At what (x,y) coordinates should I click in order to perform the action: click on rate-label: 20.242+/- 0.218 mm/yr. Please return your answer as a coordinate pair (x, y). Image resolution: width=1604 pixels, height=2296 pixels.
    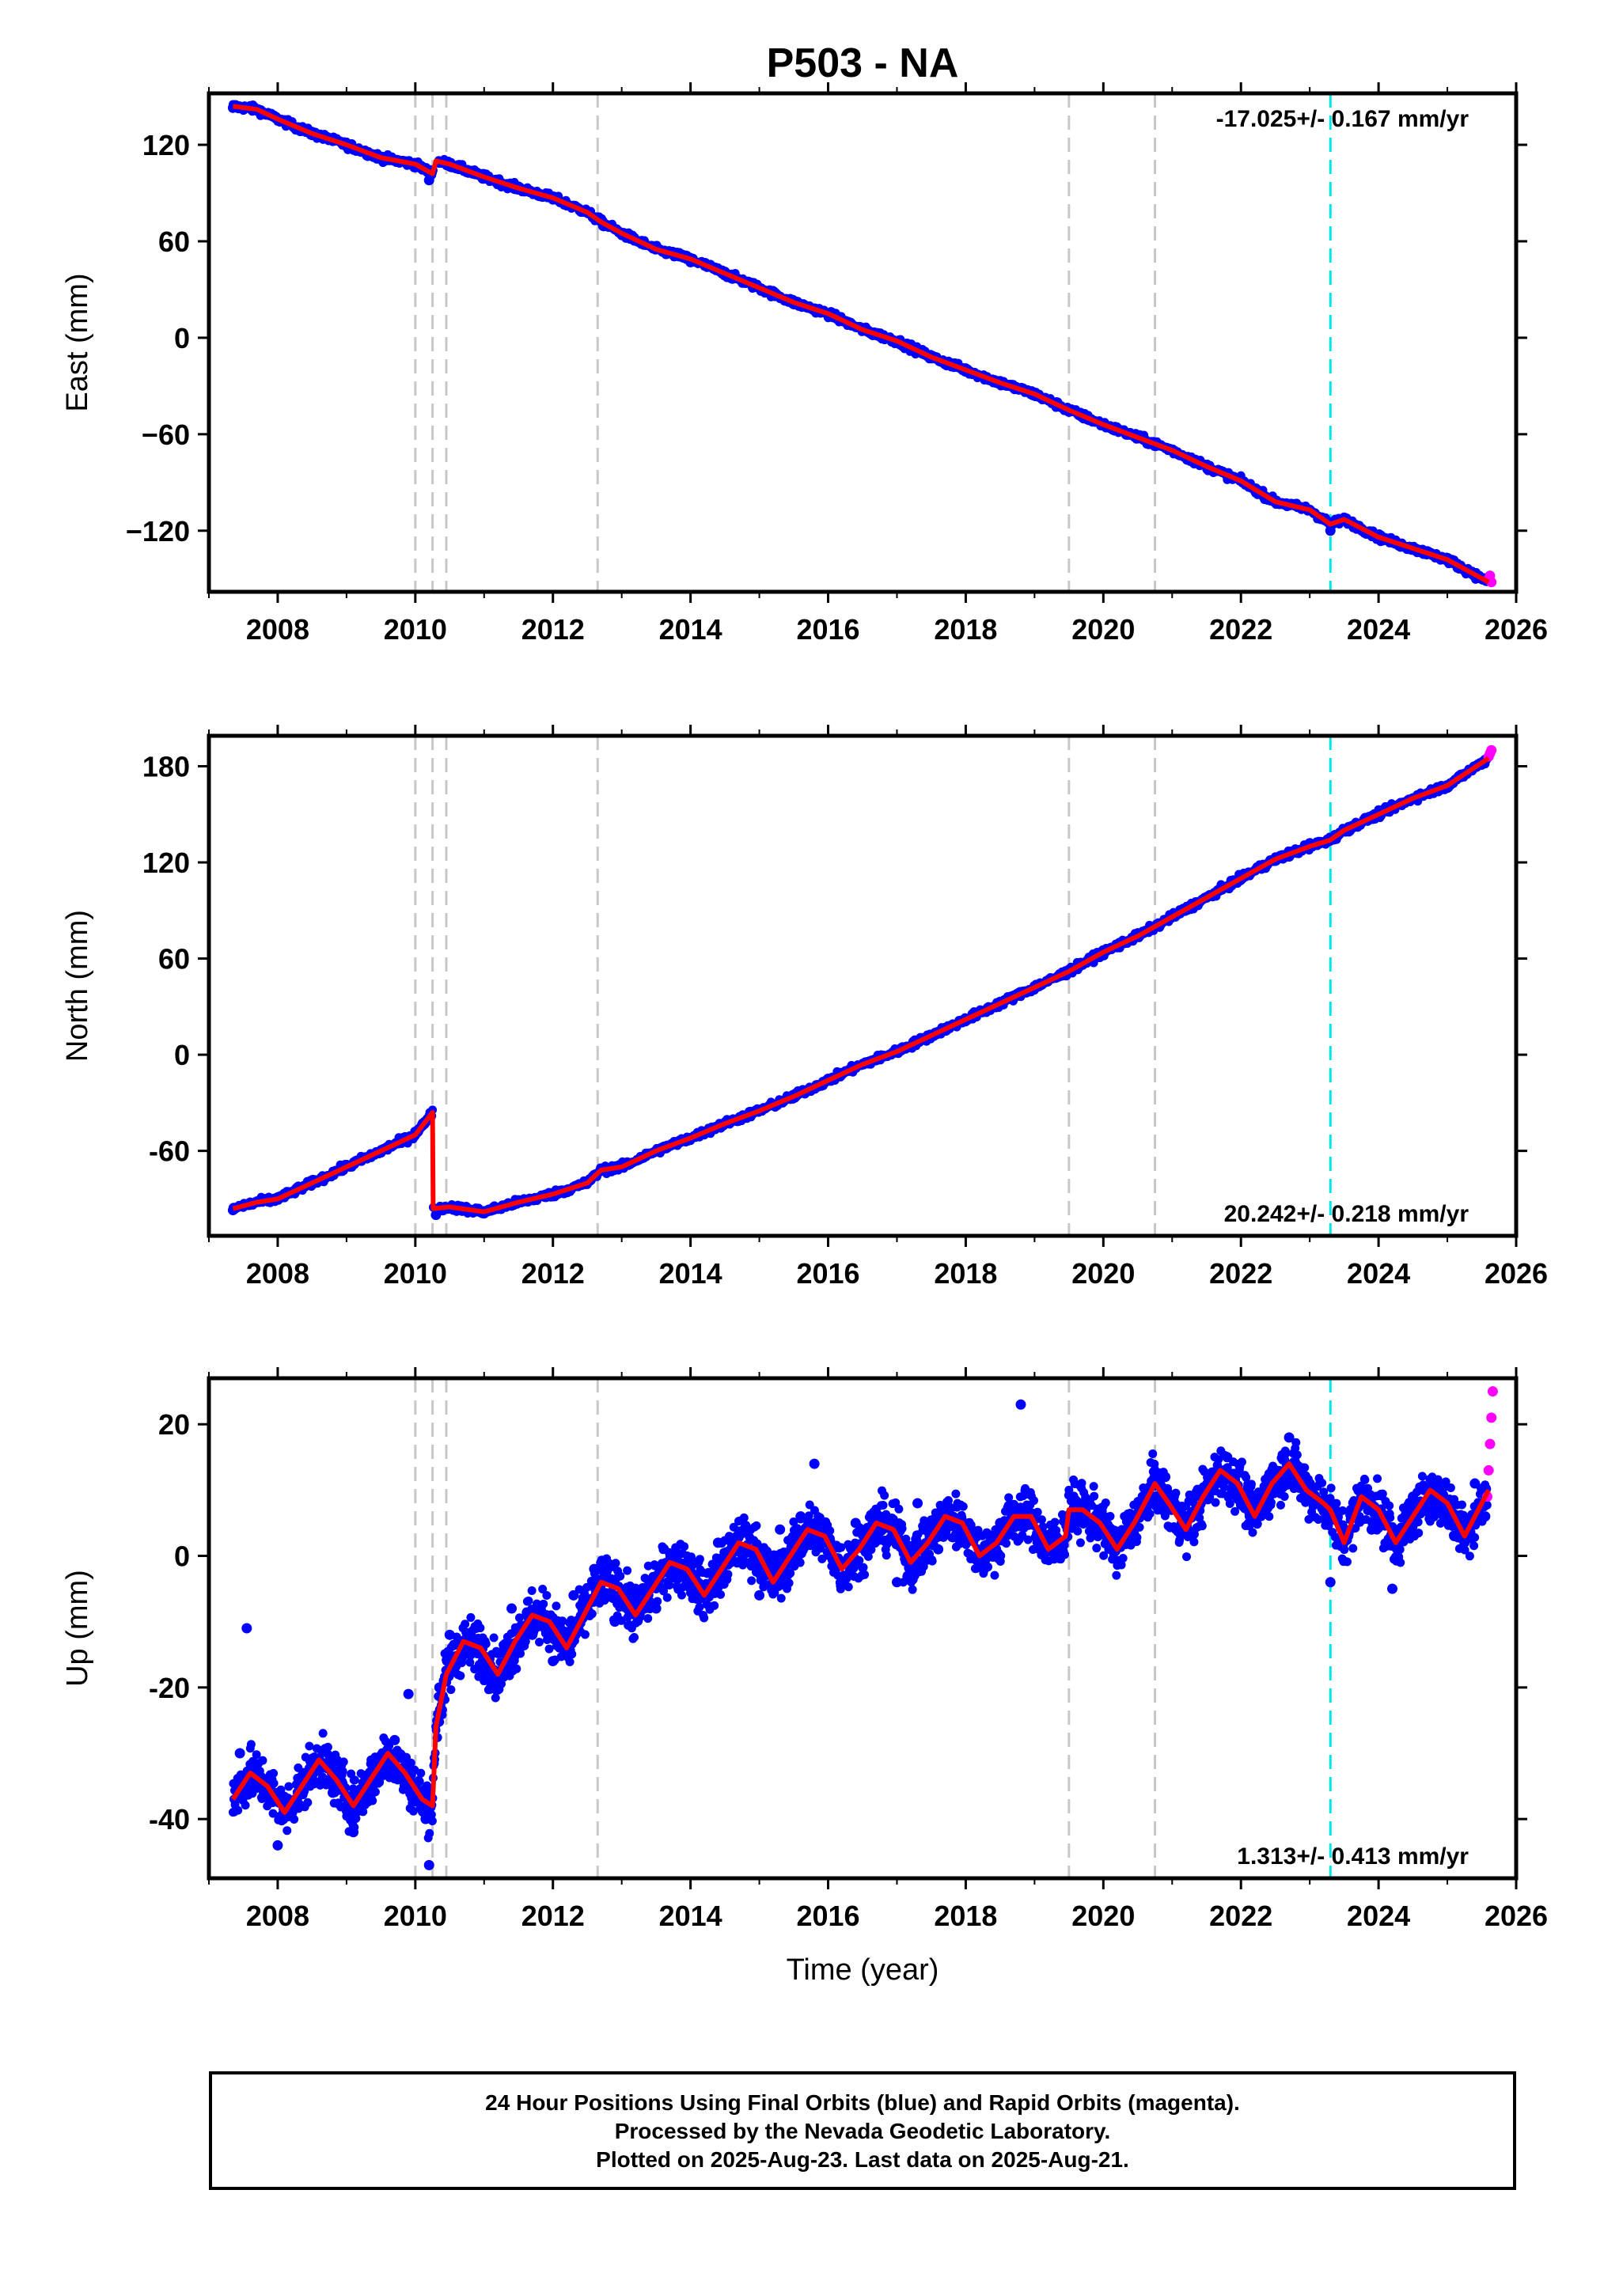
    Looking at the image, I should click on (1346, 1214).